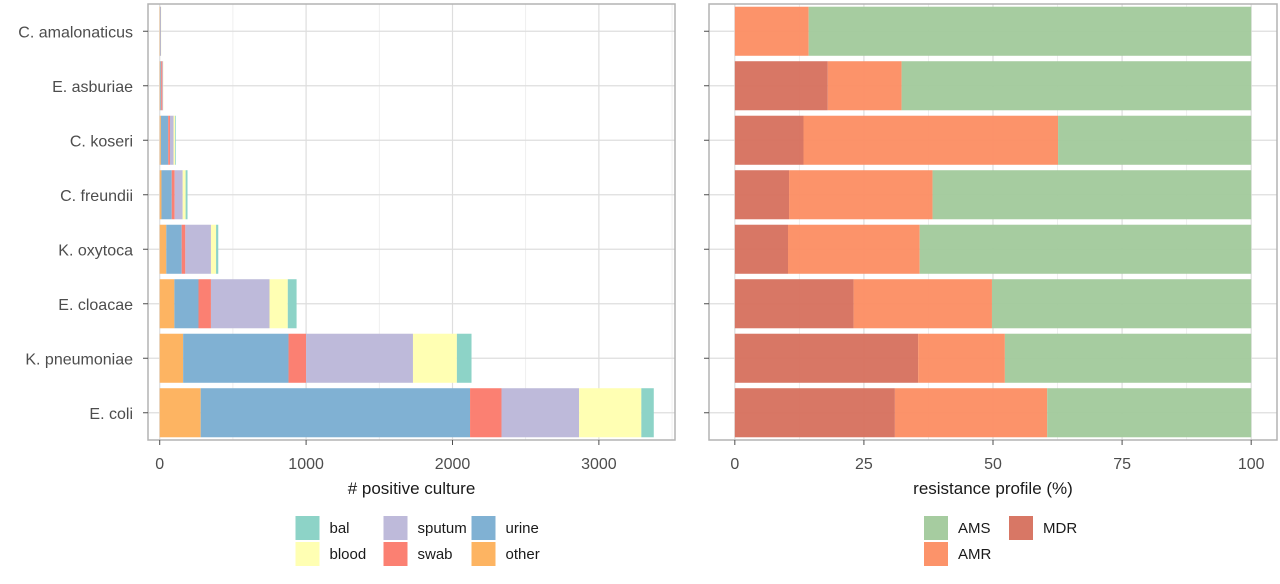  Describe the element at coordinates (171, 358) in the screenshot. I see `bar-other-k-pneumoniae` at that location.